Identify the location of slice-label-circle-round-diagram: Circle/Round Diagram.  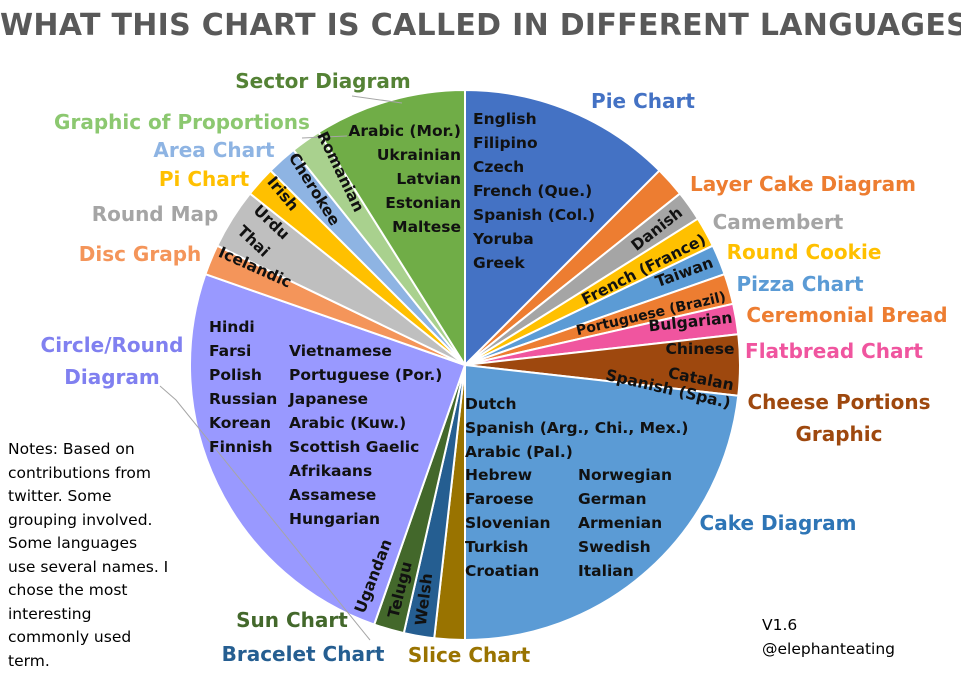
(112, 361).